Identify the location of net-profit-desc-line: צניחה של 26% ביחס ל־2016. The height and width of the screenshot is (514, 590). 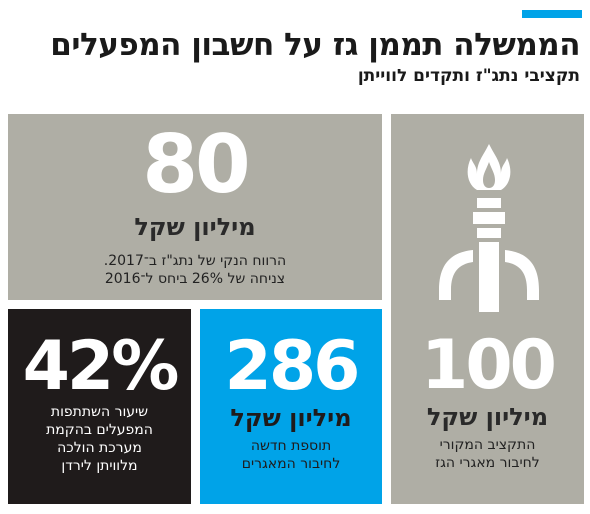
(195, 279).